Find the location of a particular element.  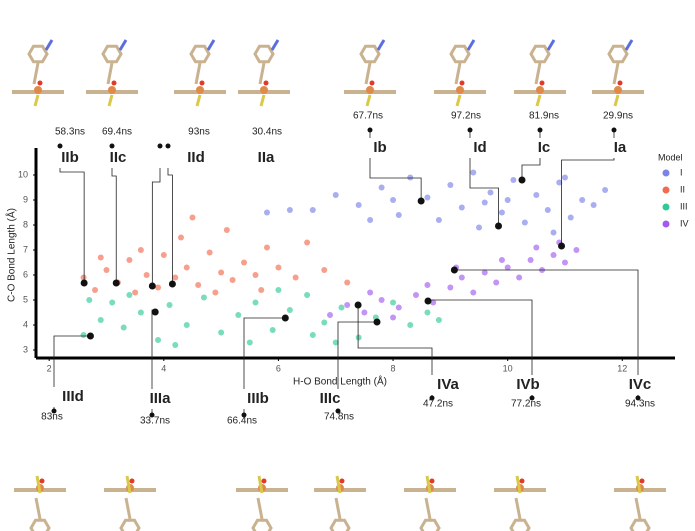

annotation-time: 83ns is located at coordinates (52, 417).